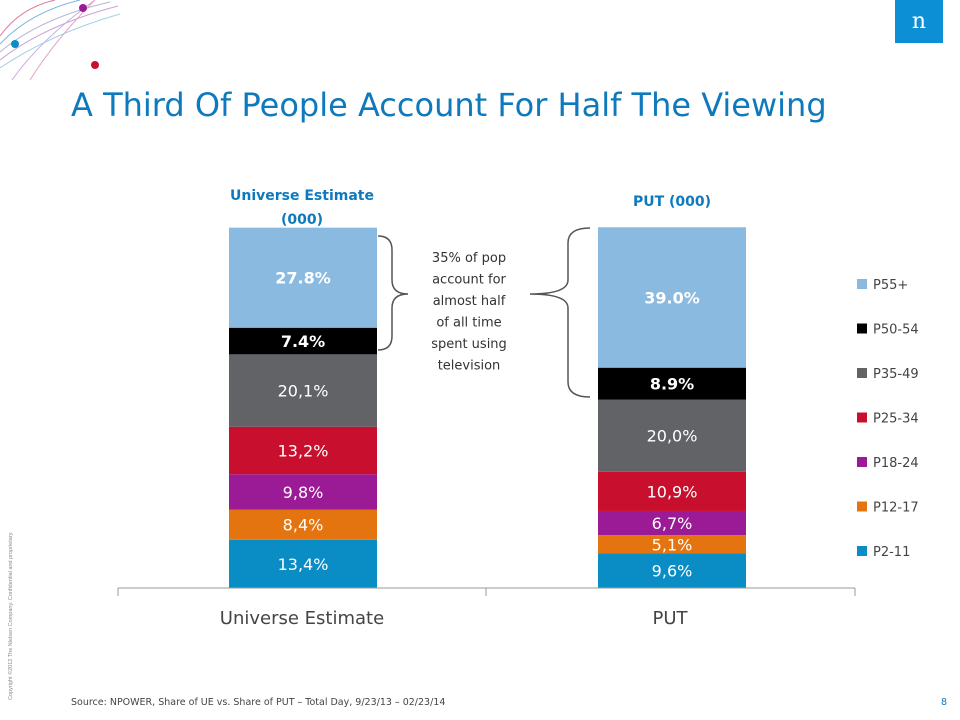 This screenshot has height=720, width=960. What do you see at coordinates (862, 284) in the screenshot?
I see `legend-swatch-p55plus` at bounding box center [862, 284].